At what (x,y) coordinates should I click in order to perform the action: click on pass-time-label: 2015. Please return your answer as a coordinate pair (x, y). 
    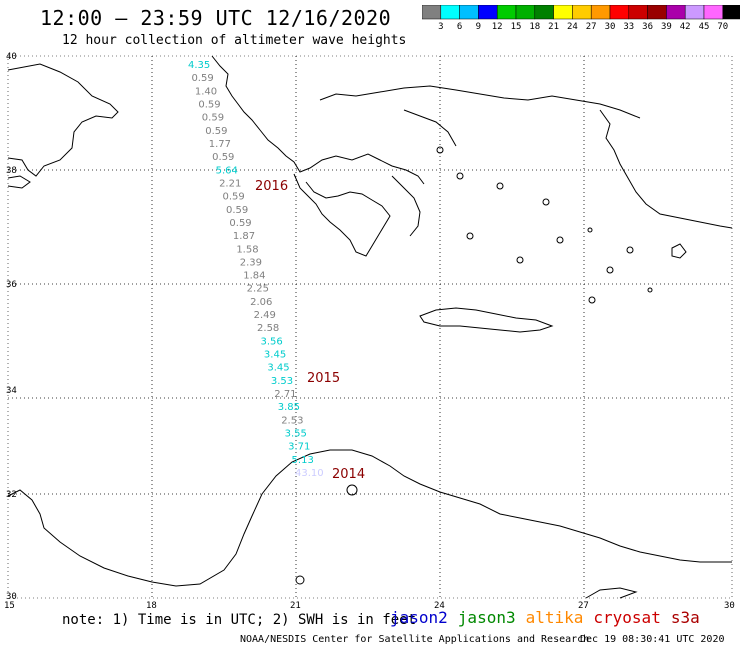
    Looking at the image, I should click on (323, 378).